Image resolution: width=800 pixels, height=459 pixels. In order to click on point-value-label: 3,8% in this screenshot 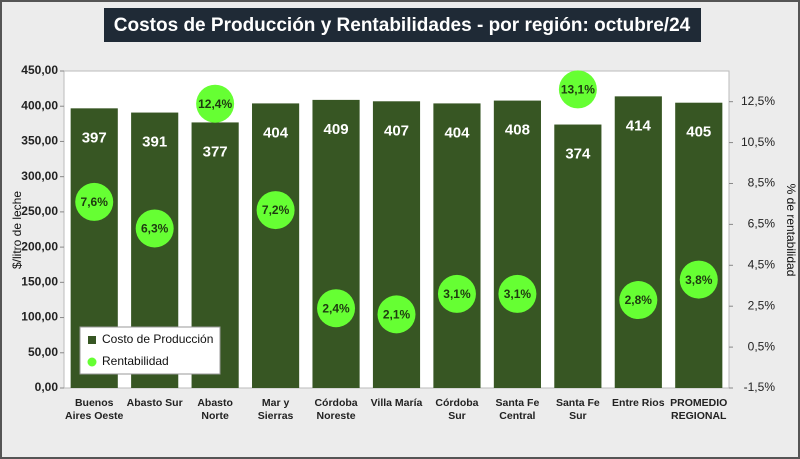, I will do `click(699, 280)`.